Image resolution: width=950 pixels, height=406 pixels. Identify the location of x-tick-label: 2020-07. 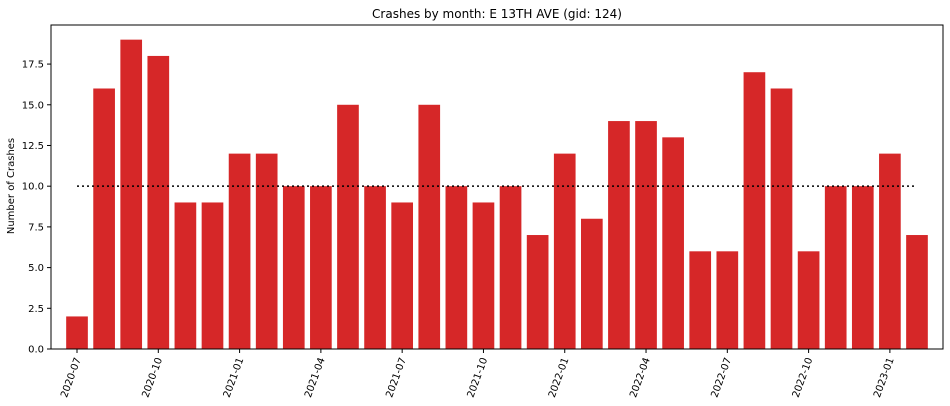
(71, 377).